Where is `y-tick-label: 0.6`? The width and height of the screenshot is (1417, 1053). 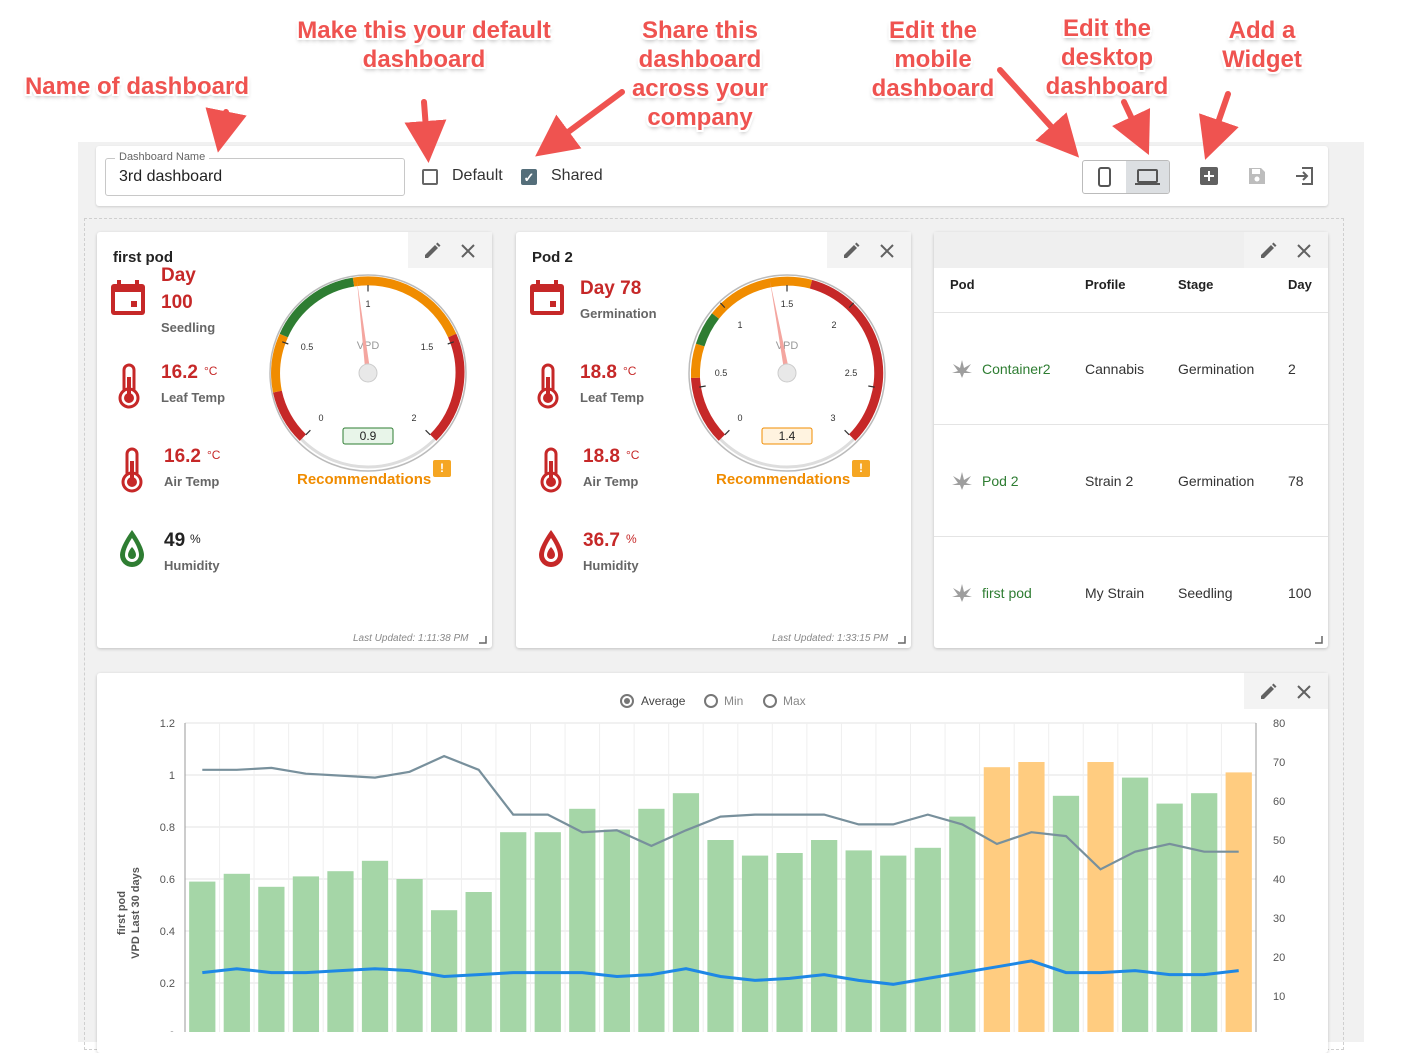 y-tick-label: 0.6 is located at coordinates (167, 880).